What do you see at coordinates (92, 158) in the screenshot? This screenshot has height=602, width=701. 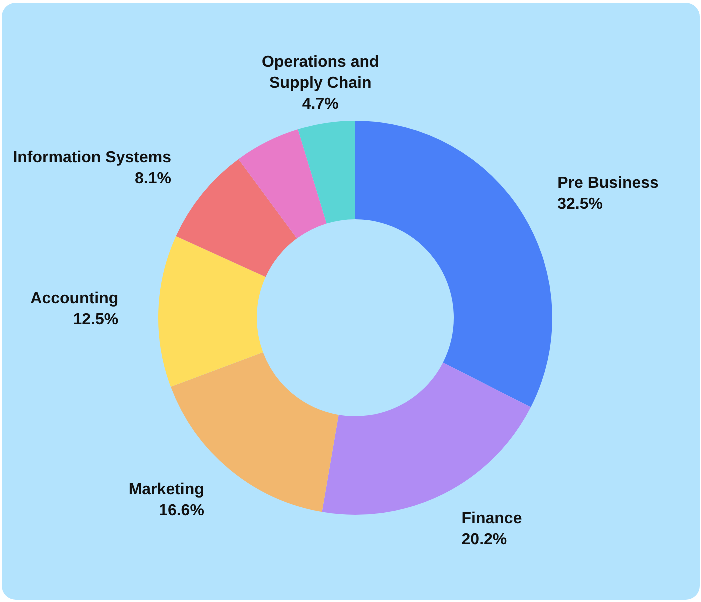 I see `slice-label: Information Systems` at bounding box center [92, 158].